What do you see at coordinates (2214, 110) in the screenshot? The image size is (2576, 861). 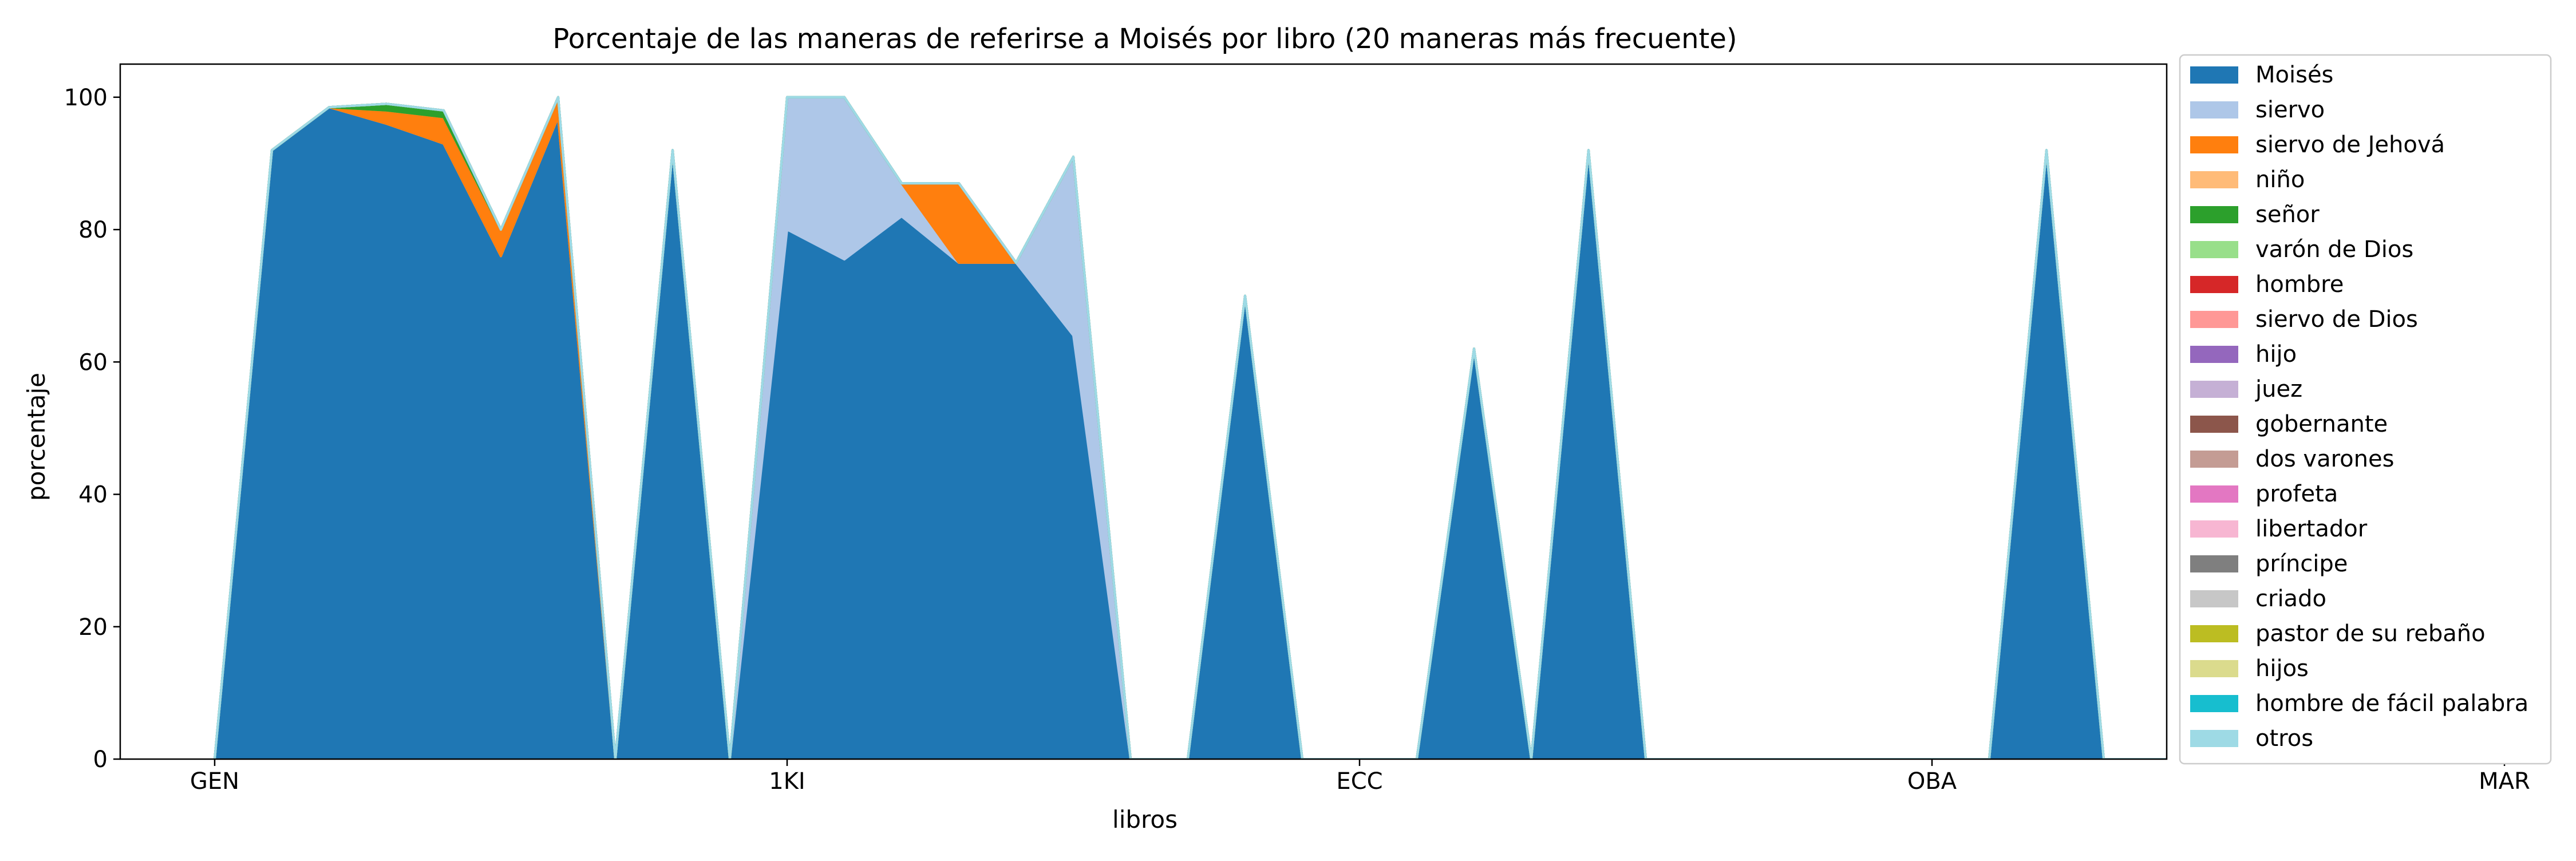 I see `legend-swatch-siervo` at bounding box center [2214, 110].